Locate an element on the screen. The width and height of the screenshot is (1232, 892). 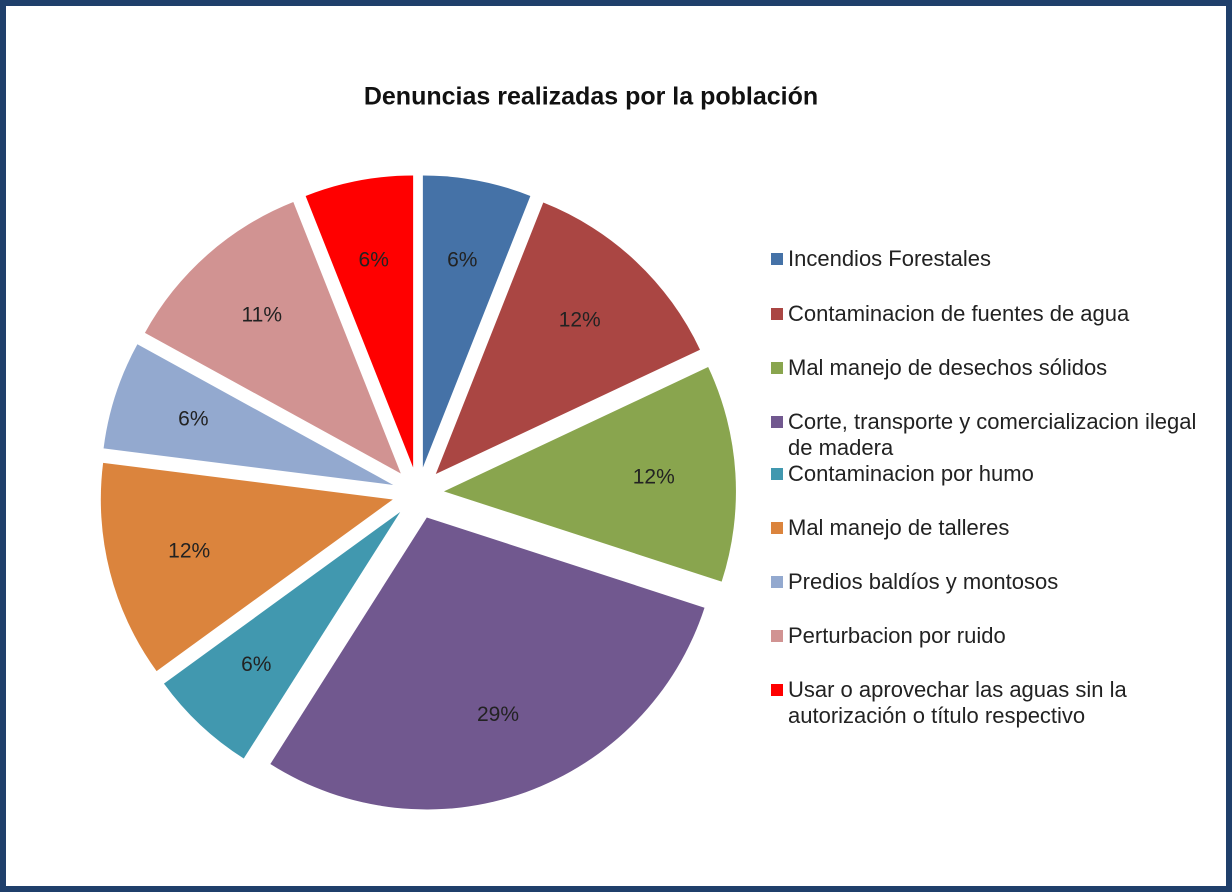
legend-label: Mal manejo de desechos sólidos is located at coordinates (948, 367).